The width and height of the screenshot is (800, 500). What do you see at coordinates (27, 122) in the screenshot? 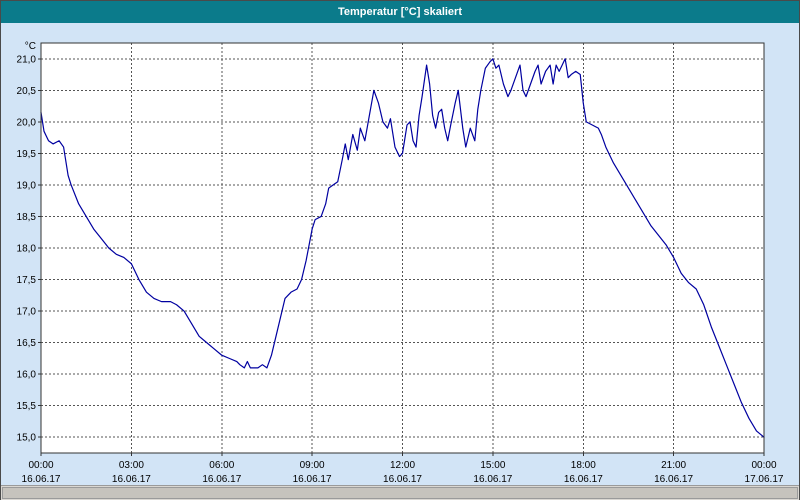
I see `svg-text: 20,0` at bounding box center [27, 122].